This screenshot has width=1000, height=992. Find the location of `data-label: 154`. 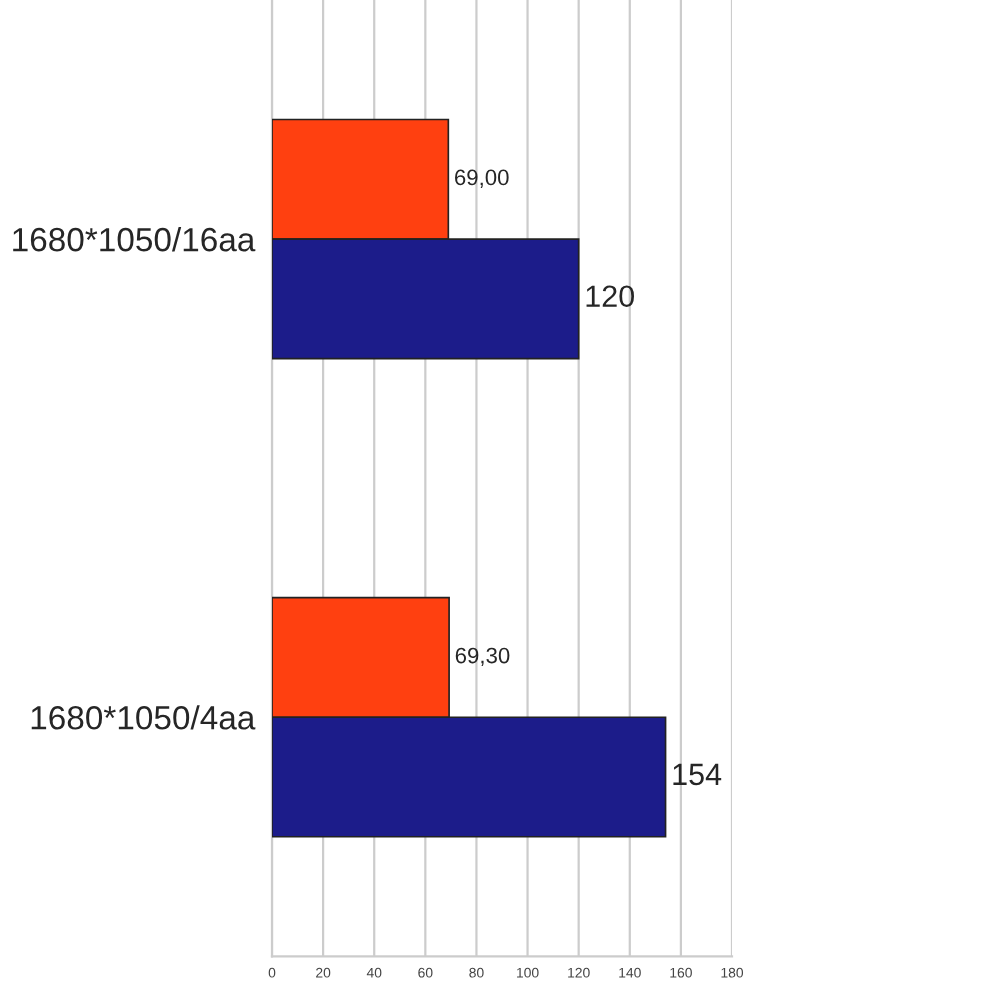

data-label: 154 is located at coordinates (697, 774).